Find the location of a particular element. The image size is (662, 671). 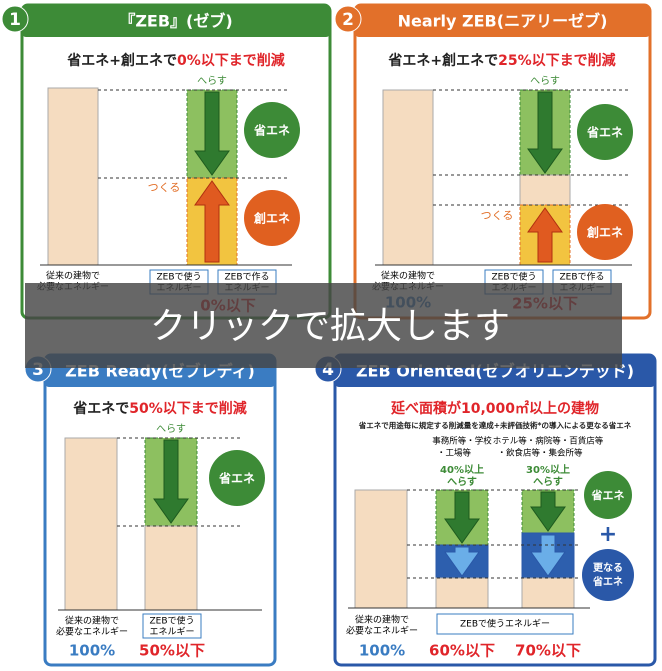

panel-title: Nearly ZEB(ニアリーゼブ) is located at coordinates (503, 21).